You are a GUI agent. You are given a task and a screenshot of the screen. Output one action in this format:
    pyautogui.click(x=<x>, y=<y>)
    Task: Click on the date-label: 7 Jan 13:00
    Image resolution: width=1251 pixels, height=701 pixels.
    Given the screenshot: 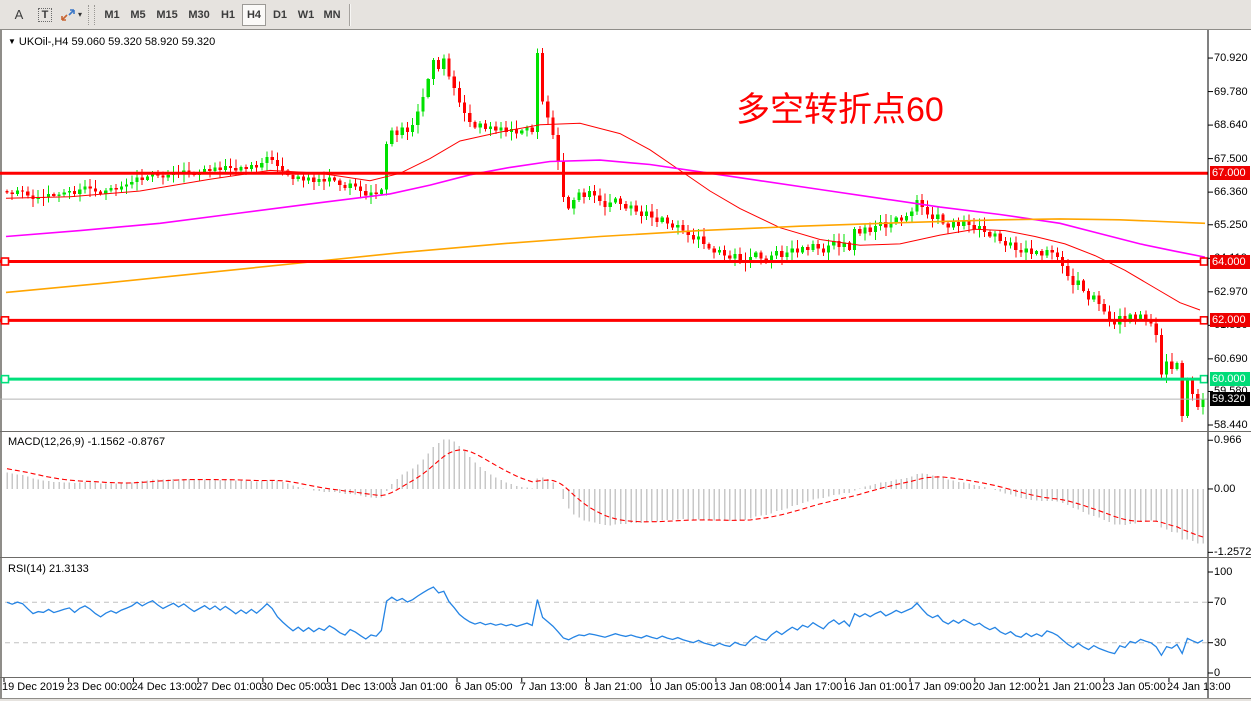 What is the action you would take?
    pyautogui.click(x=548, y=687)
    